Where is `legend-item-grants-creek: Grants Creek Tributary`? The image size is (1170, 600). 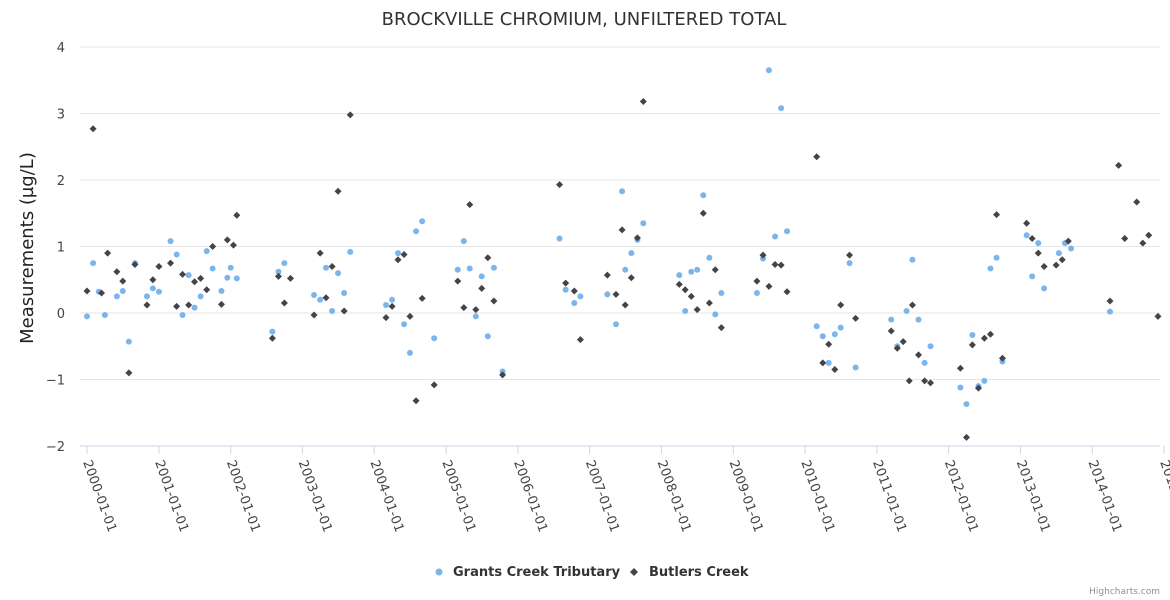
legend-item-grants-creek: Grants Creek Tributary is located at coordinates (528, 572).